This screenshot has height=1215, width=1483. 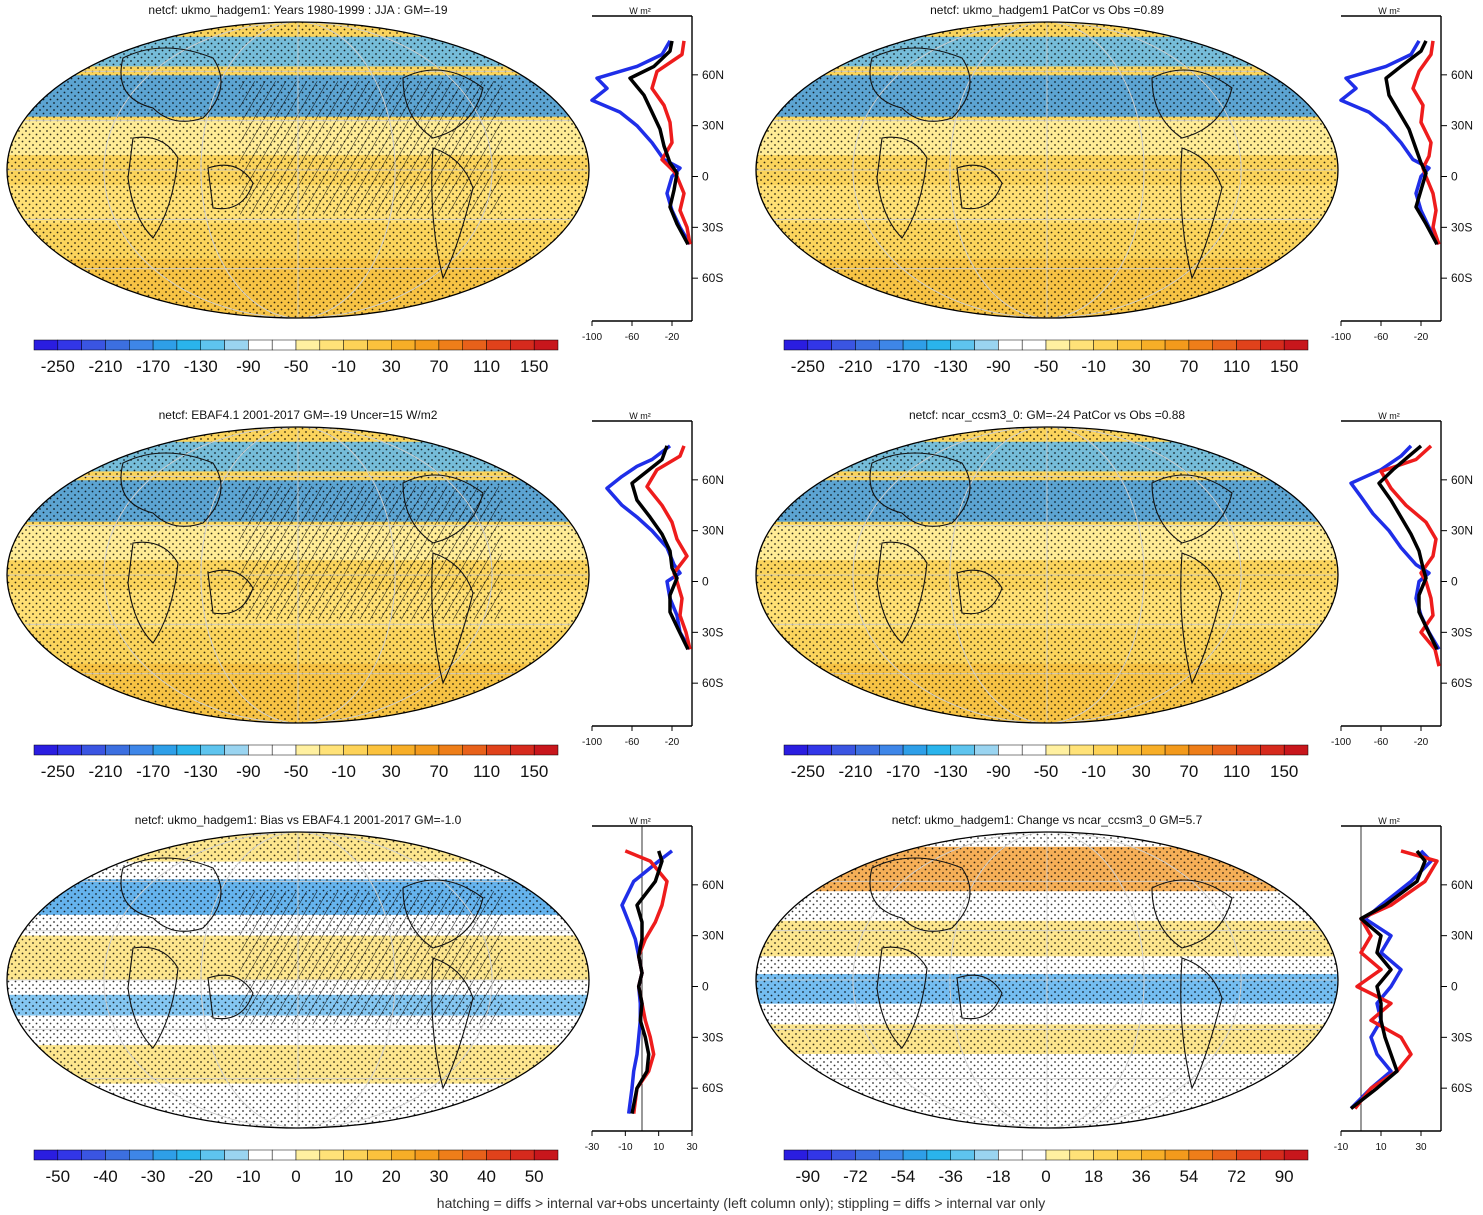 What do you see at coordinates (1047, 575) in the screenshot?
I see `map-border` at bounding box center [1047, 575].